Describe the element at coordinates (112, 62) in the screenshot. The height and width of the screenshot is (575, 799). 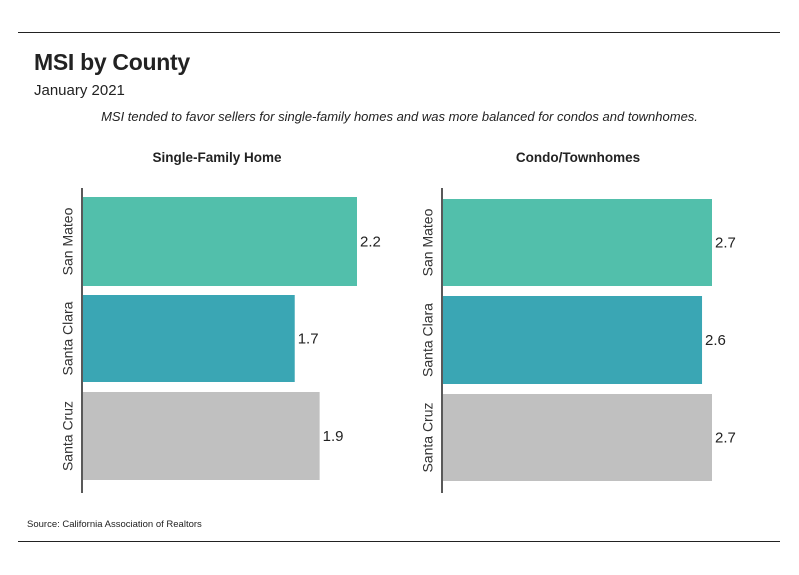
I see `chart-title: MSI by County` at that location.